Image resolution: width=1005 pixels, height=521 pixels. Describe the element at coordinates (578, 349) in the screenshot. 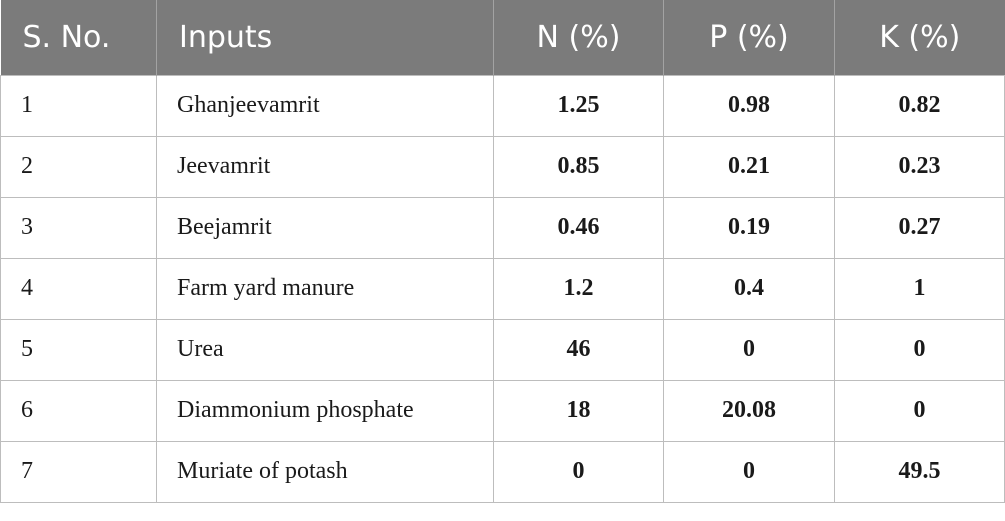

I see `cell-nitrogen: 46` at that location.